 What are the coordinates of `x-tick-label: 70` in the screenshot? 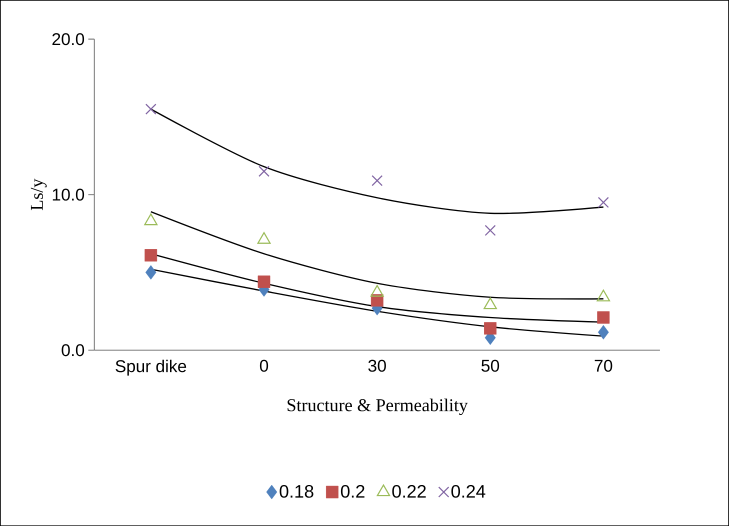 It's located at (603, 366).